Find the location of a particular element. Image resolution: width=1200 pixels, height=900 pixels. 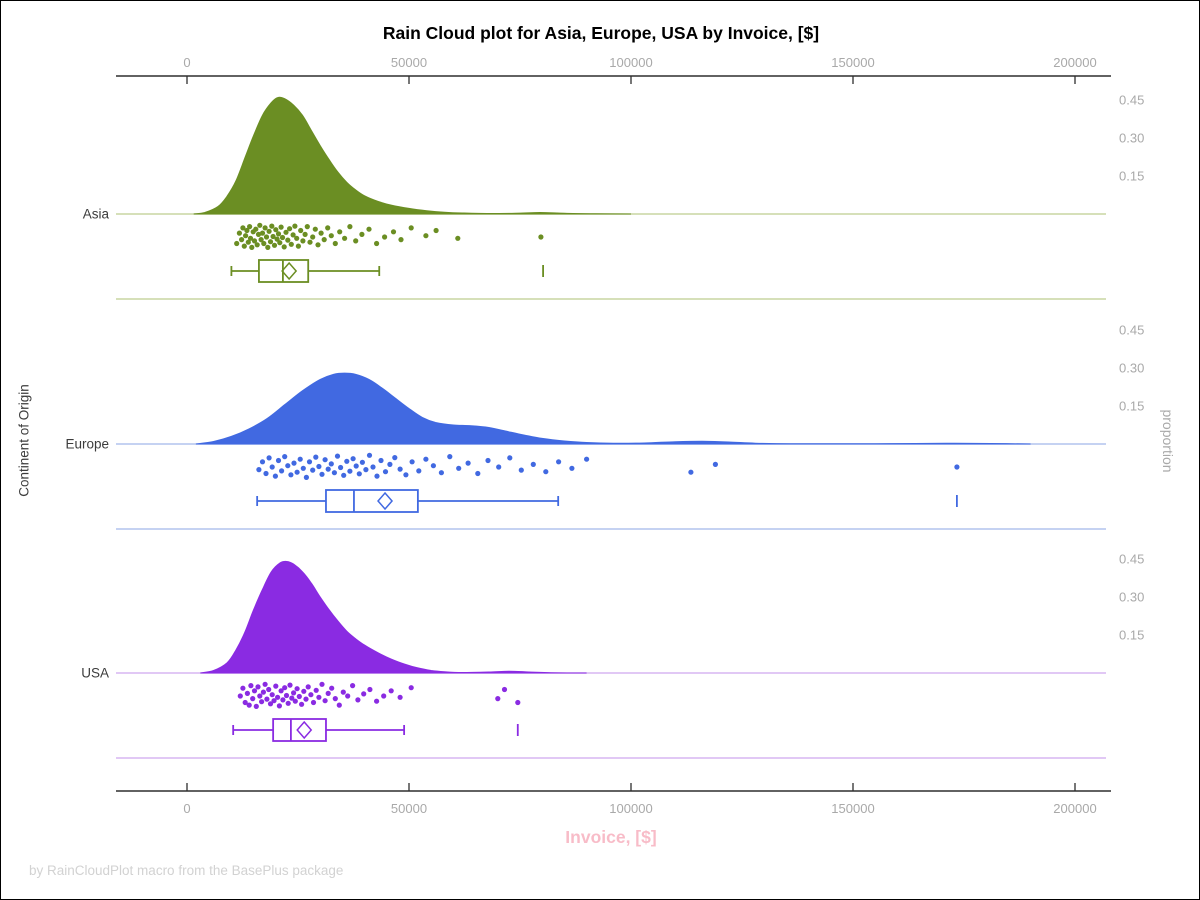

bottom-axis-tick-label: 0 is located at coordinates (186, 808).